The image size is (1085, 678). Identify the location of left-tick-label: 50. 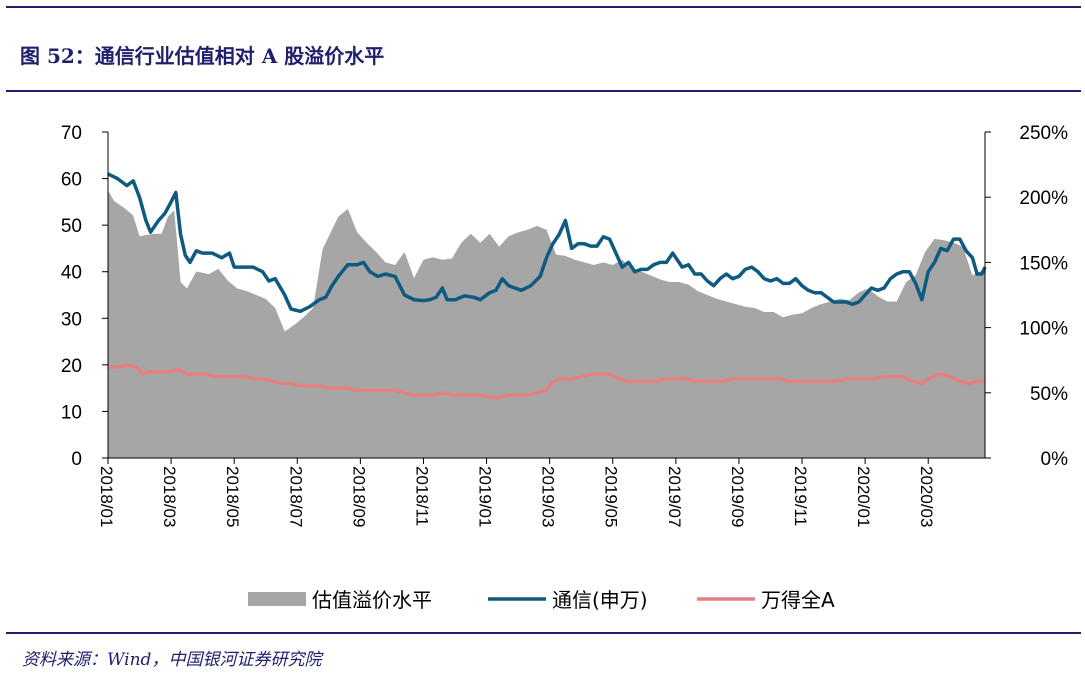
(71, 226).